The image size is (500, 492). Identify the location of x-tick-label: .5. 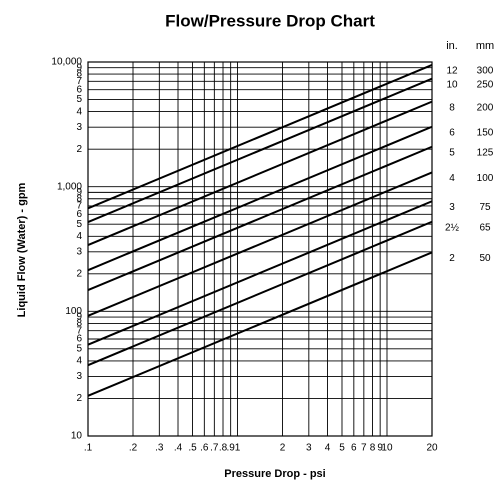
(192, 448).